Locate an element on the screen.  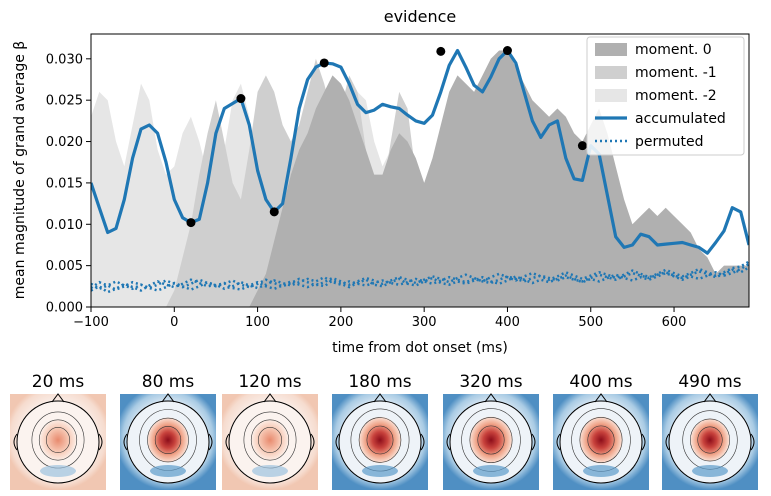
legend-label-0: moment. 0 is located at coordinates (673, 50).